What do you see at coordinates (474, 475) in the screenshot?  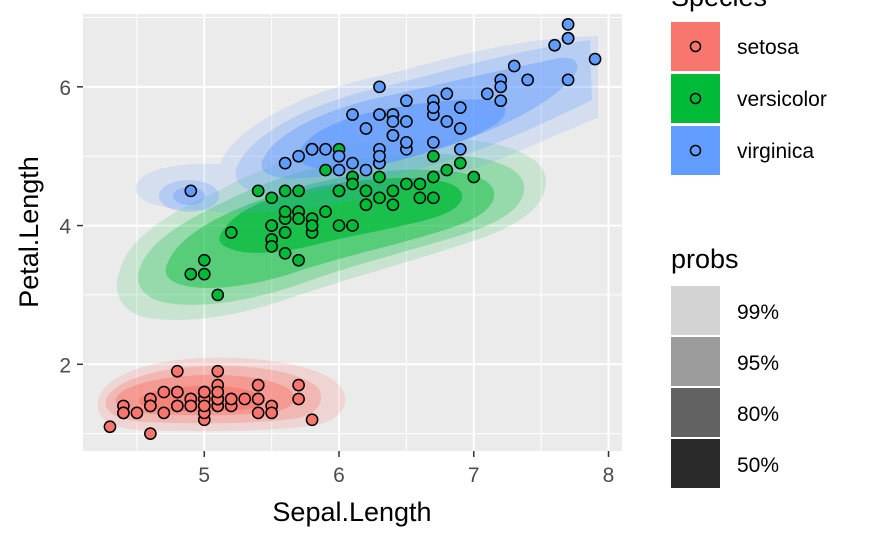 I see `x-tick-label: 7` at bounding box center [474, 475].